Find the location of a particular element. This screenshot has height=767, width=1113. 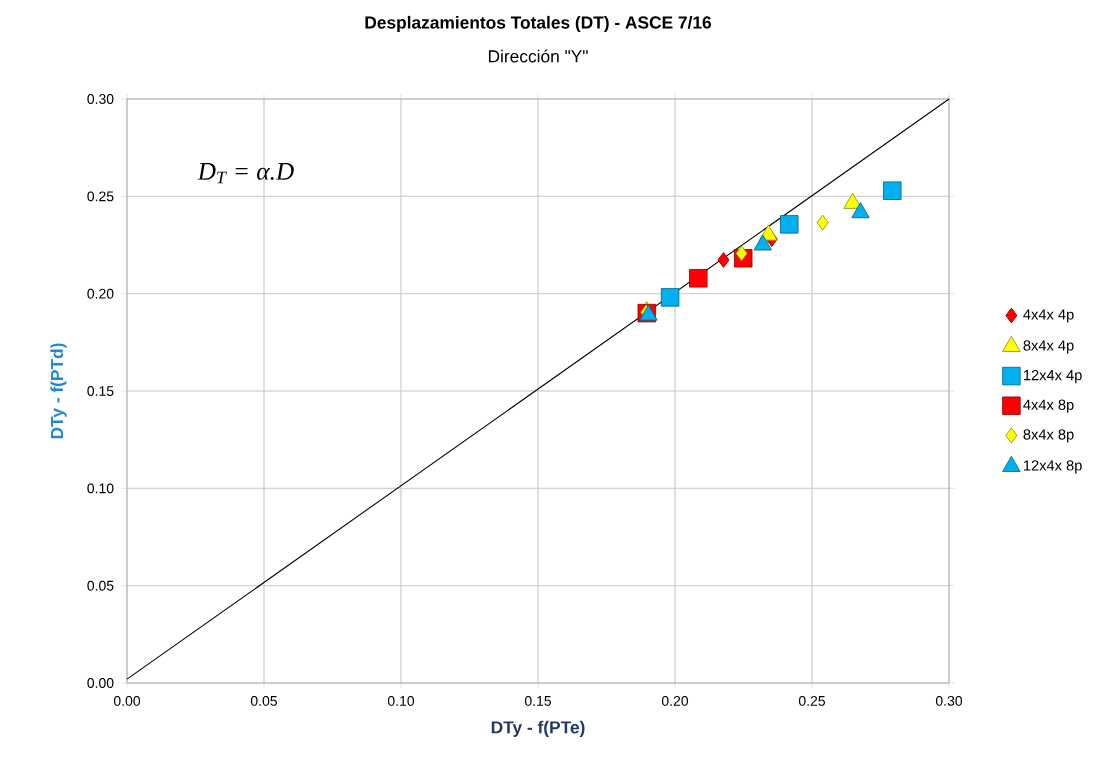

x-axis-title: DTy - f(PTe) is located at coordinates (538, 728).